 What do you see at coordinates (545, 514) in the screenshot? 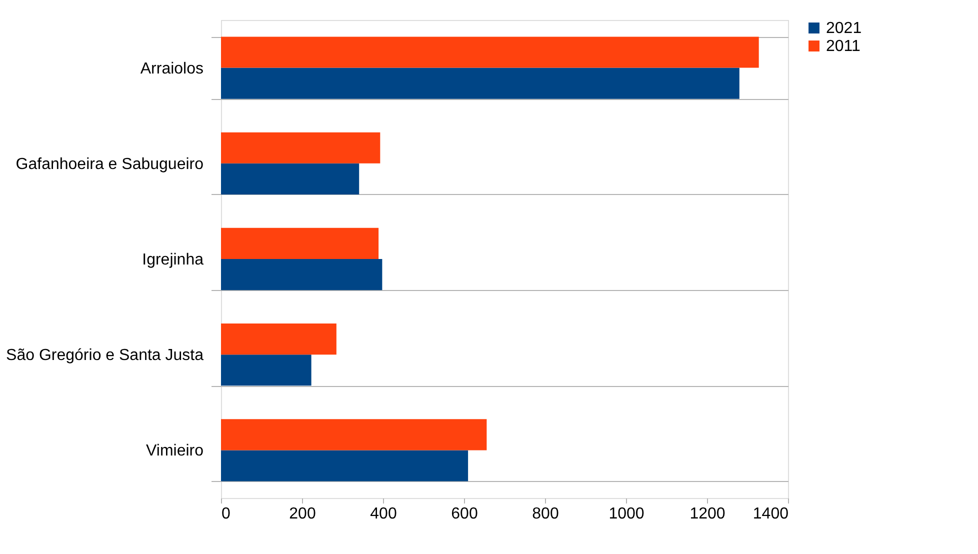
I see `x-tick-label: 800` at bounding box center [545, 514].